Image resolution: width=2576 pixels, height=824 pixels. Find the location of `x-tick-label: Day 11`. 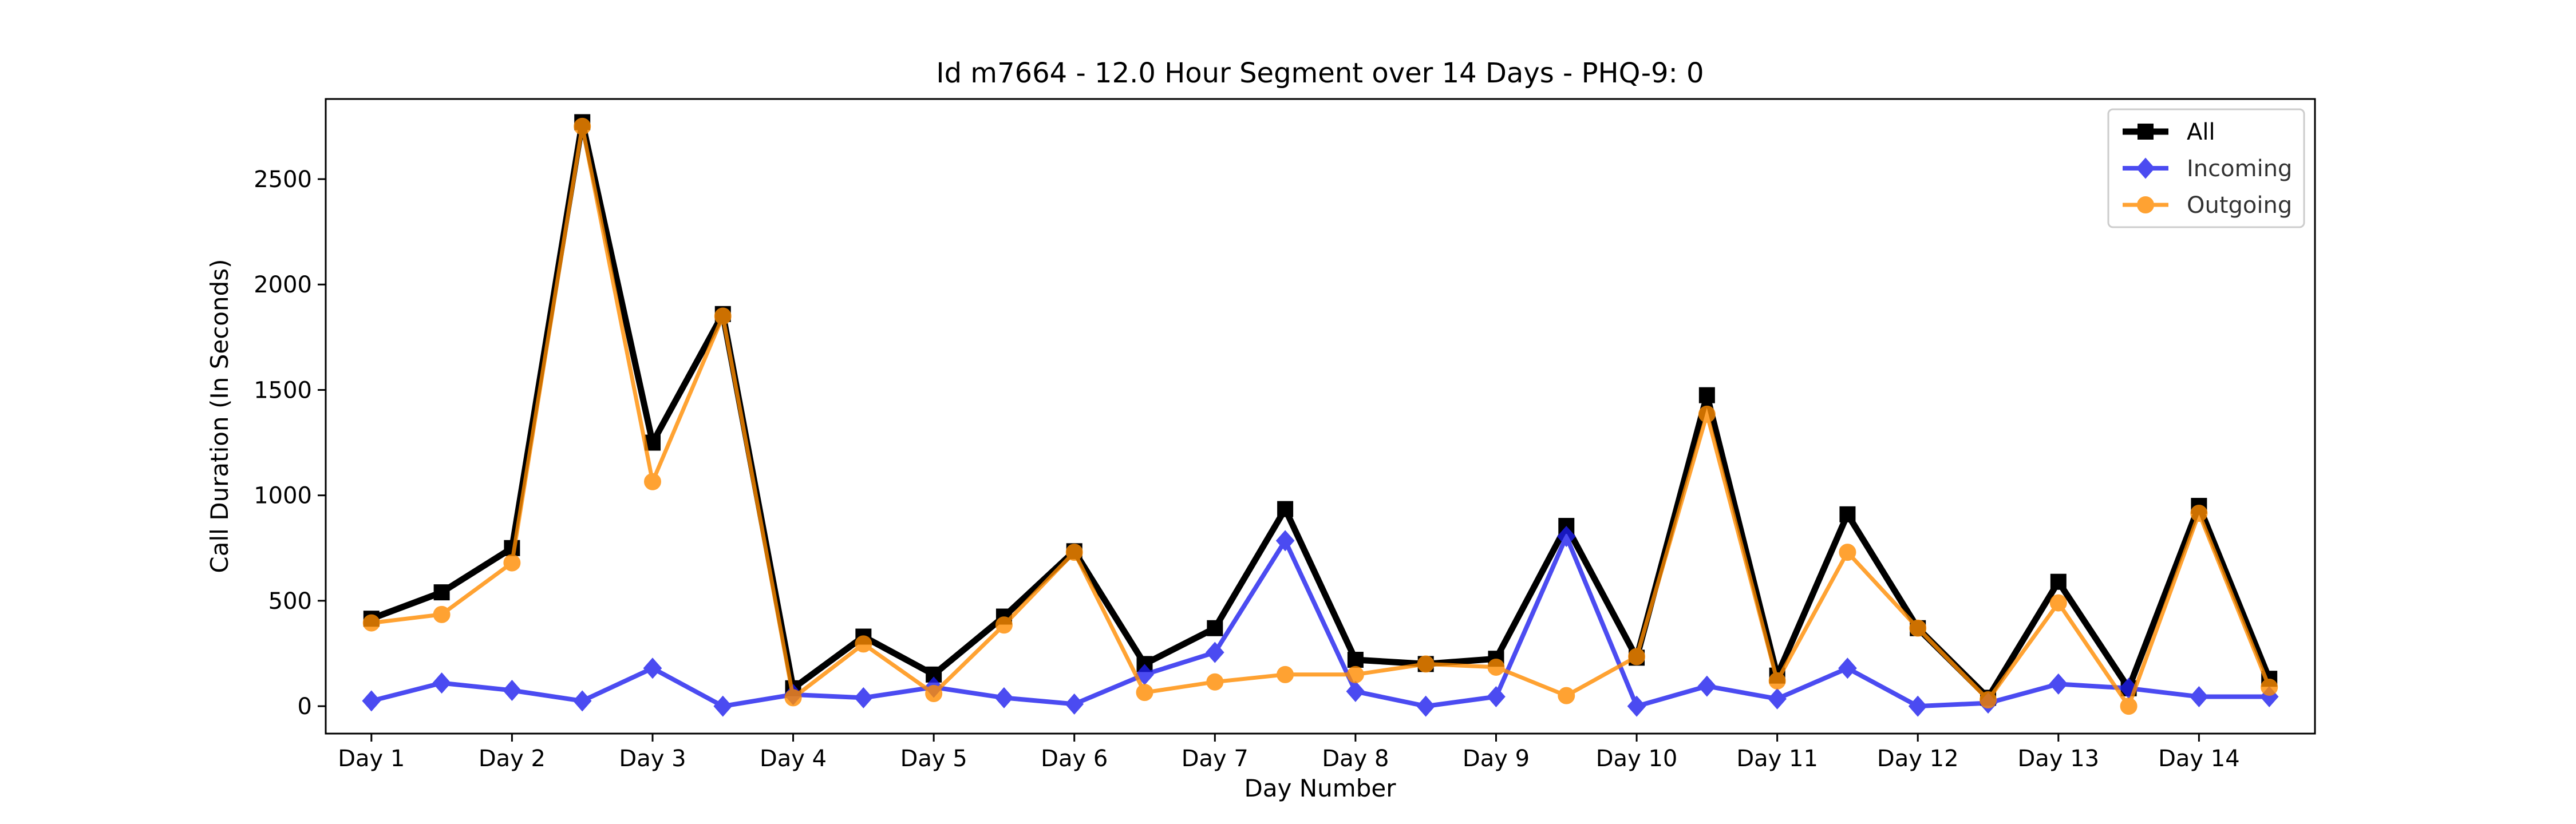

x-tick-label: Day 11 is located at coordinates (1777, 759).